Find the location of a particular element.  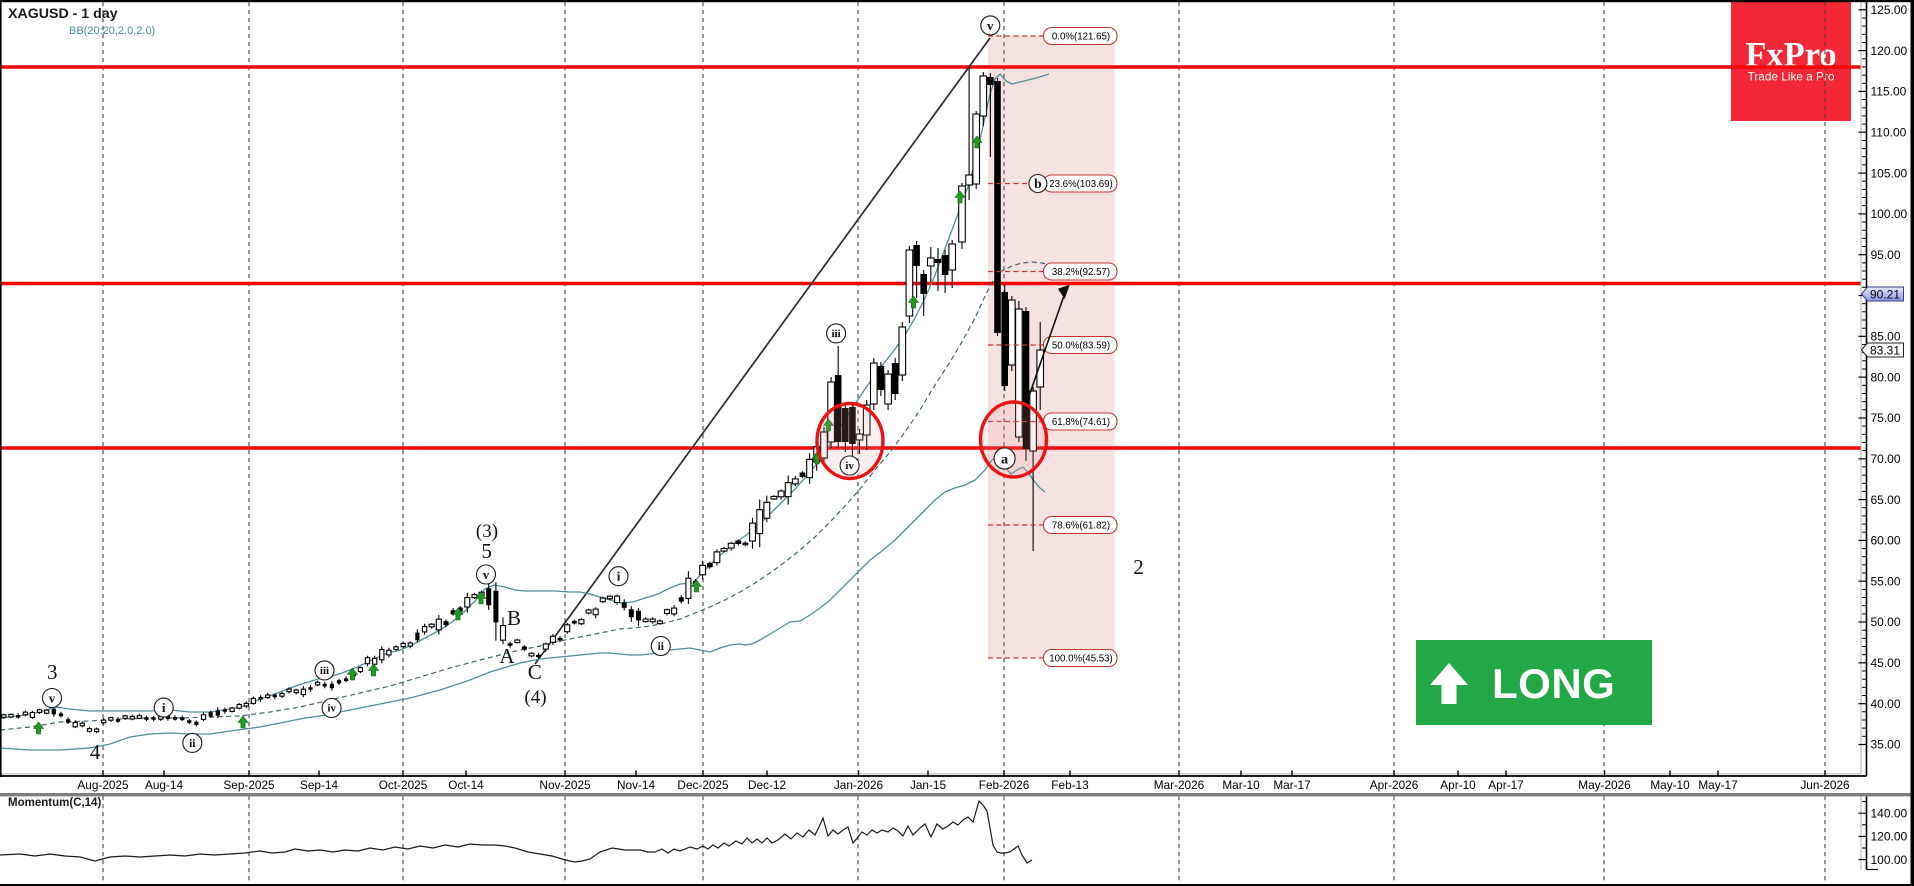

svg-text: (4) is located at coordinates (535, 697).